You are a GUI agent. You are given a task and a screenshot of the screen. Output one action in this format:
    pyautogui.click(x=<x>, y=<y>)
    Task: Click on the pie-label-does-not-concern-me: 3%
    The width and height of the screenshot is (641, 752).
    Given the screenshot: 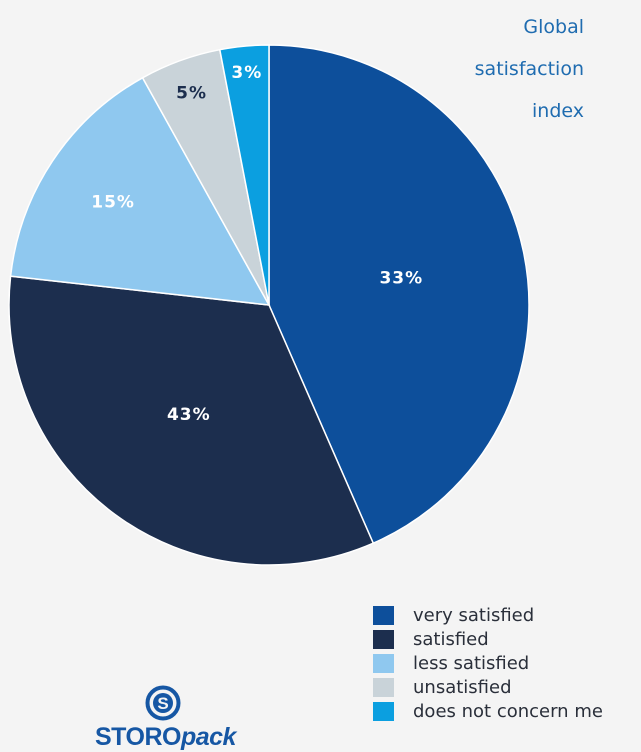 What is the action you would take?
    pyautogui.click(x=246, y=73)
    